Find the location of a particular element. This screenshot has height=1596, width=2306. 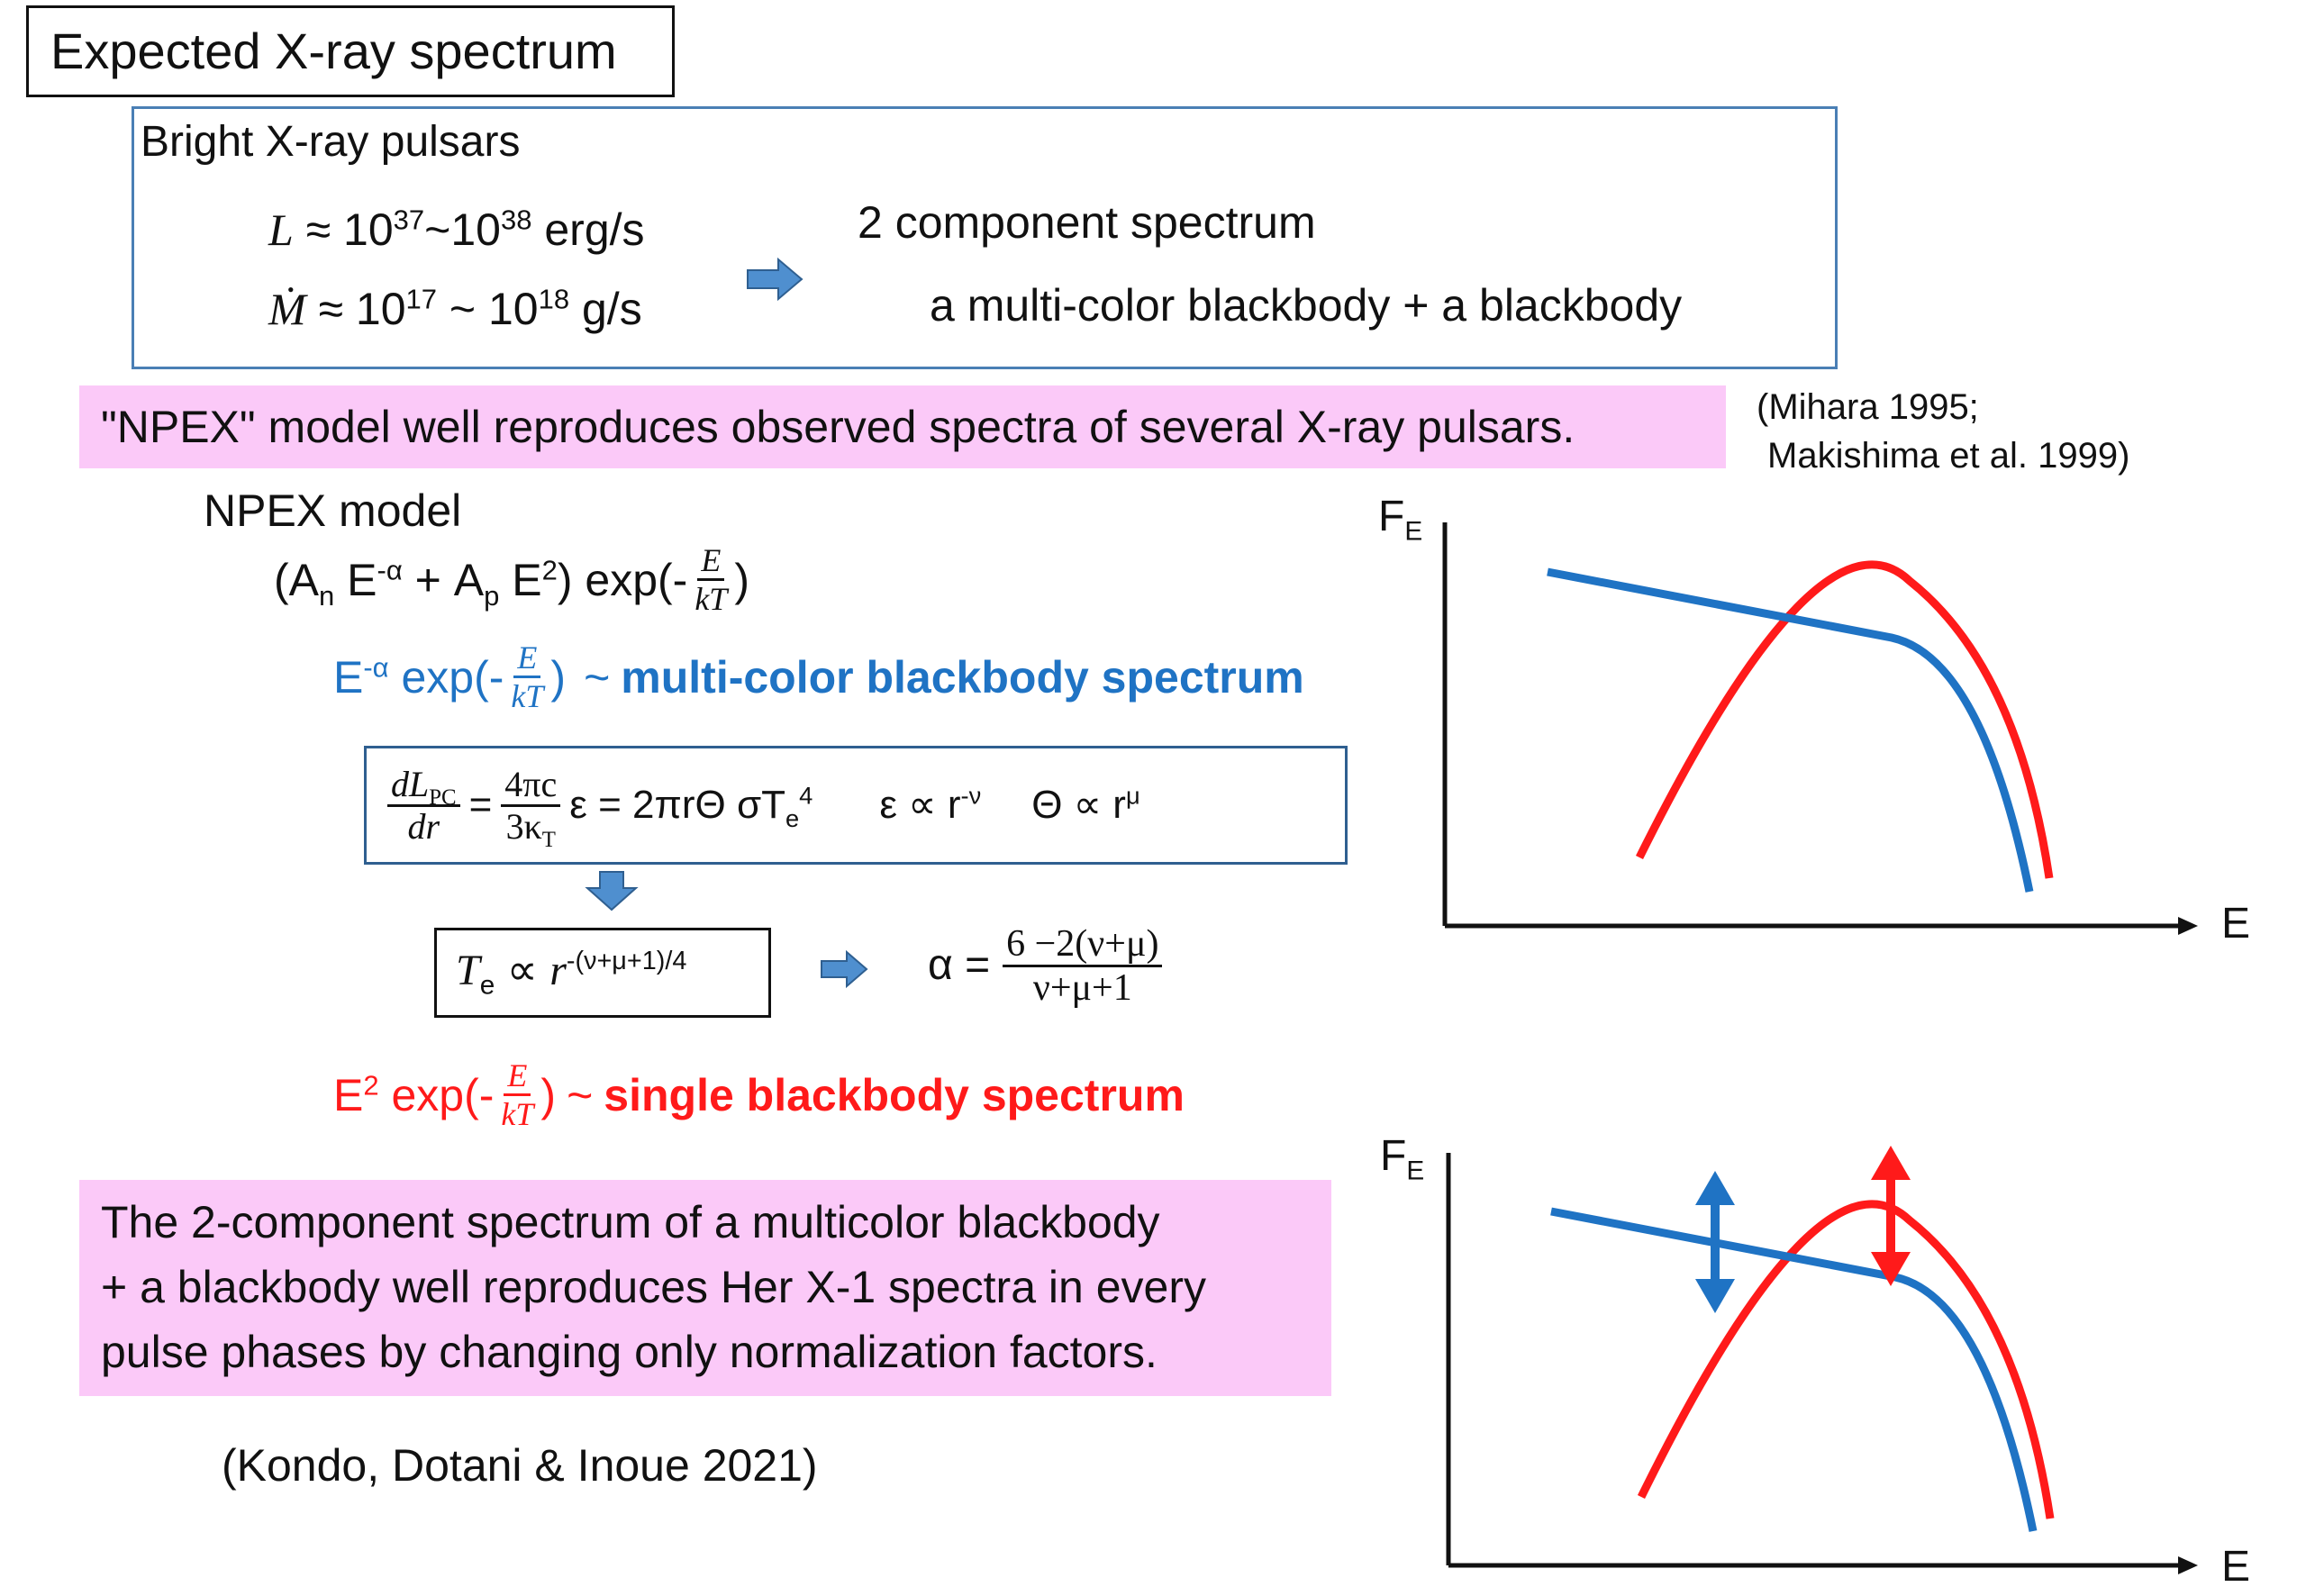

plot1-x-arrowhead is located at coordinates (2188, 926).